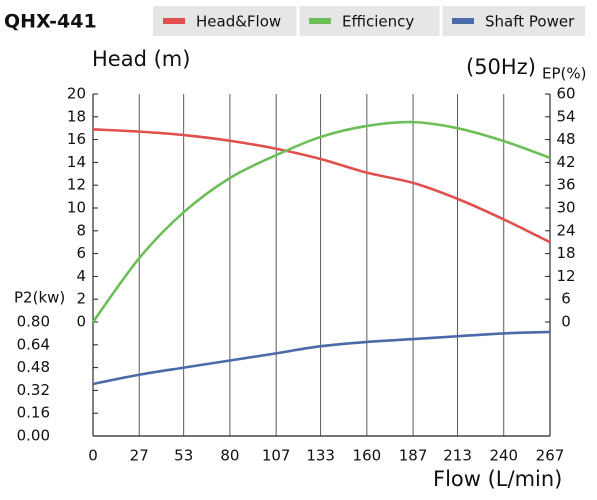 This screenshot has height=500, width=597. Describe the element at coordinates (229, 456) in the screenshot. I see `x-tick-label: 80` at that location.